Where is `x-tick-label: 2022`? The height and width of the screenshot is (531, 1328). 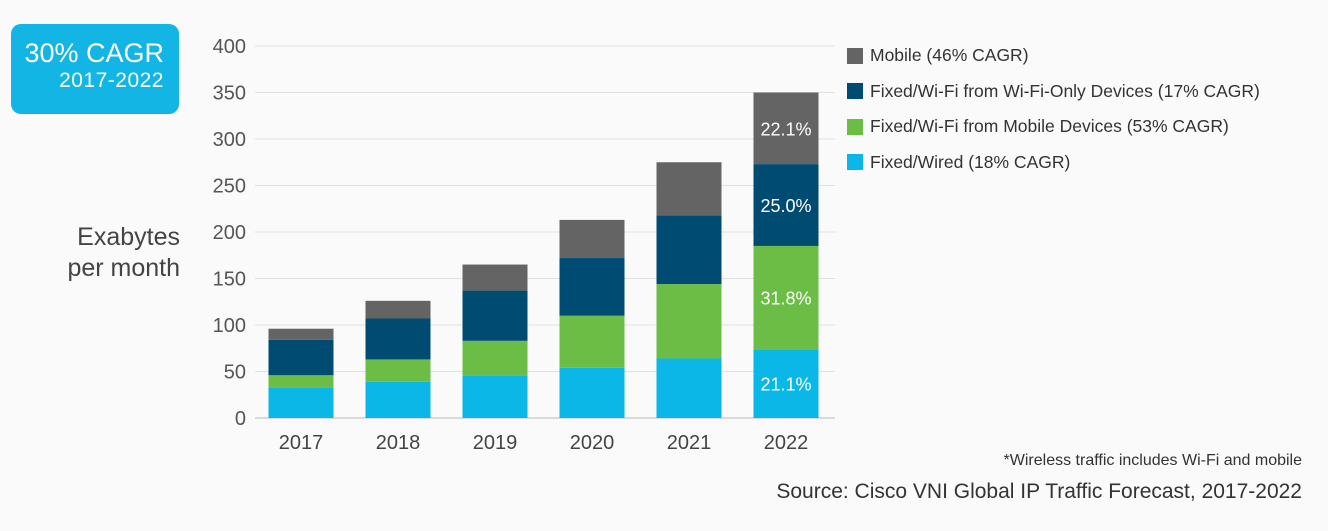 x-tick-label: 2022 is located at coordinates (786, 443).